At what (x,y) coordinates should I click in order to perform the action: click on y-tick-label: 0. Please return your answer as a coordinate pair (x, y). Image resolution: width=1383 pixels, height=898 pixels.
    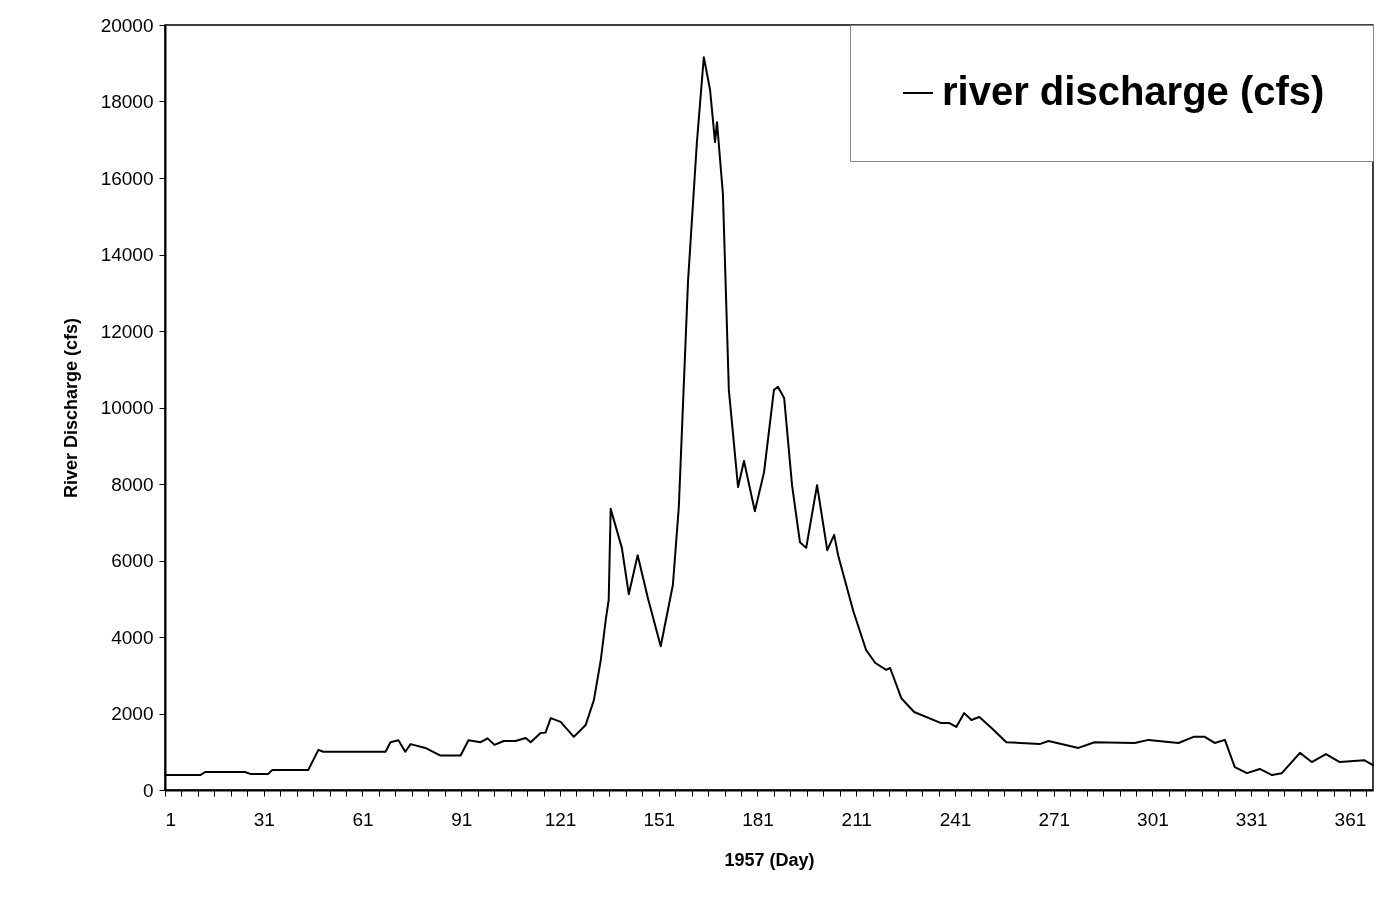
    Looking at the image, I should click on (148, 790).